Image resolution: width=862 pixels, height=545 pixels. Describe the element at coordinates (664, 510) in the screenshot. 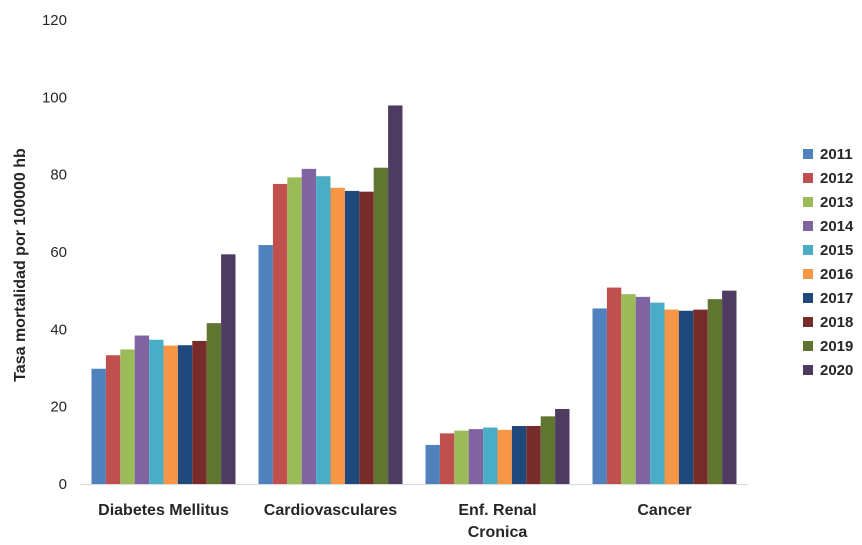

I see `x-category-label: Cancer` at that location.